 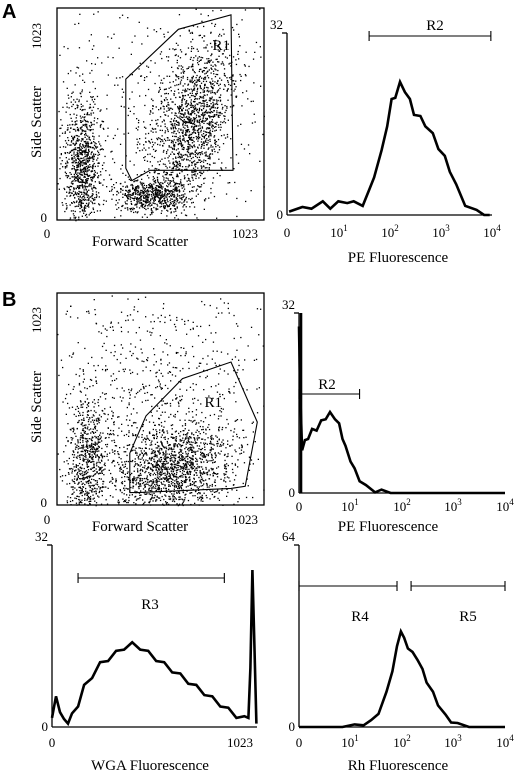 What do you see at coordinates (389, 147) in the screenshot?
I see `A-histogram-trace` at bounding box center [389, 147].